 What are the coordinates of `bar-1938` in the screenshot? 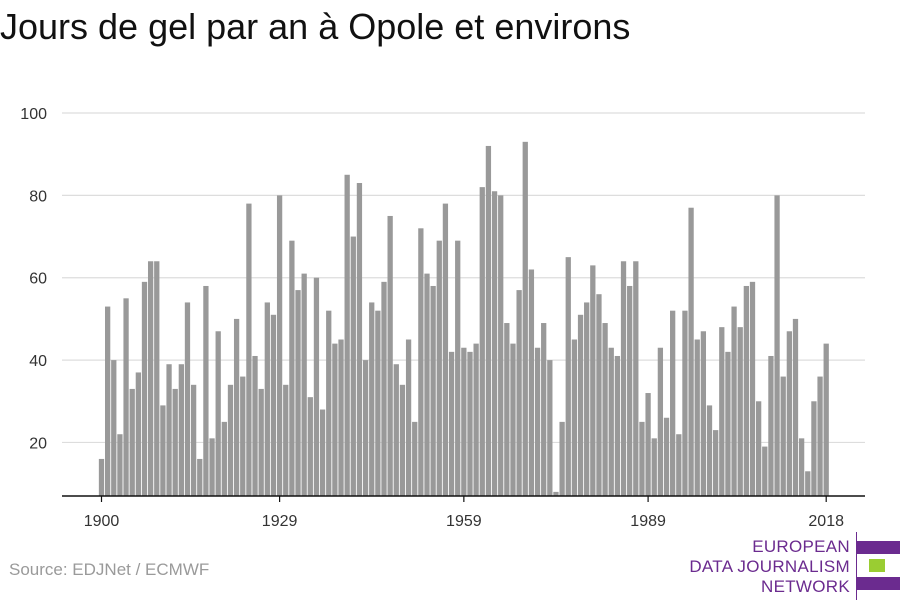 It's located at (335, 419).